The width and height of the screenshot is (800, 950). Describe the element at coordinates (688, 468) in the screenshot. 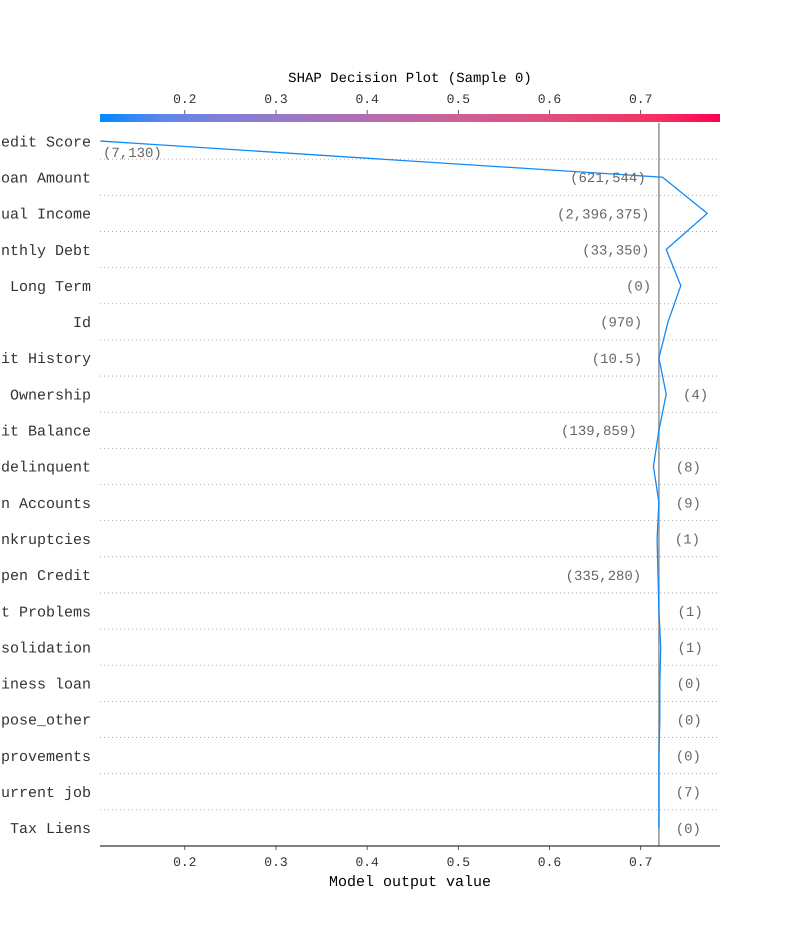

I see `annotation: (8)` at that location.